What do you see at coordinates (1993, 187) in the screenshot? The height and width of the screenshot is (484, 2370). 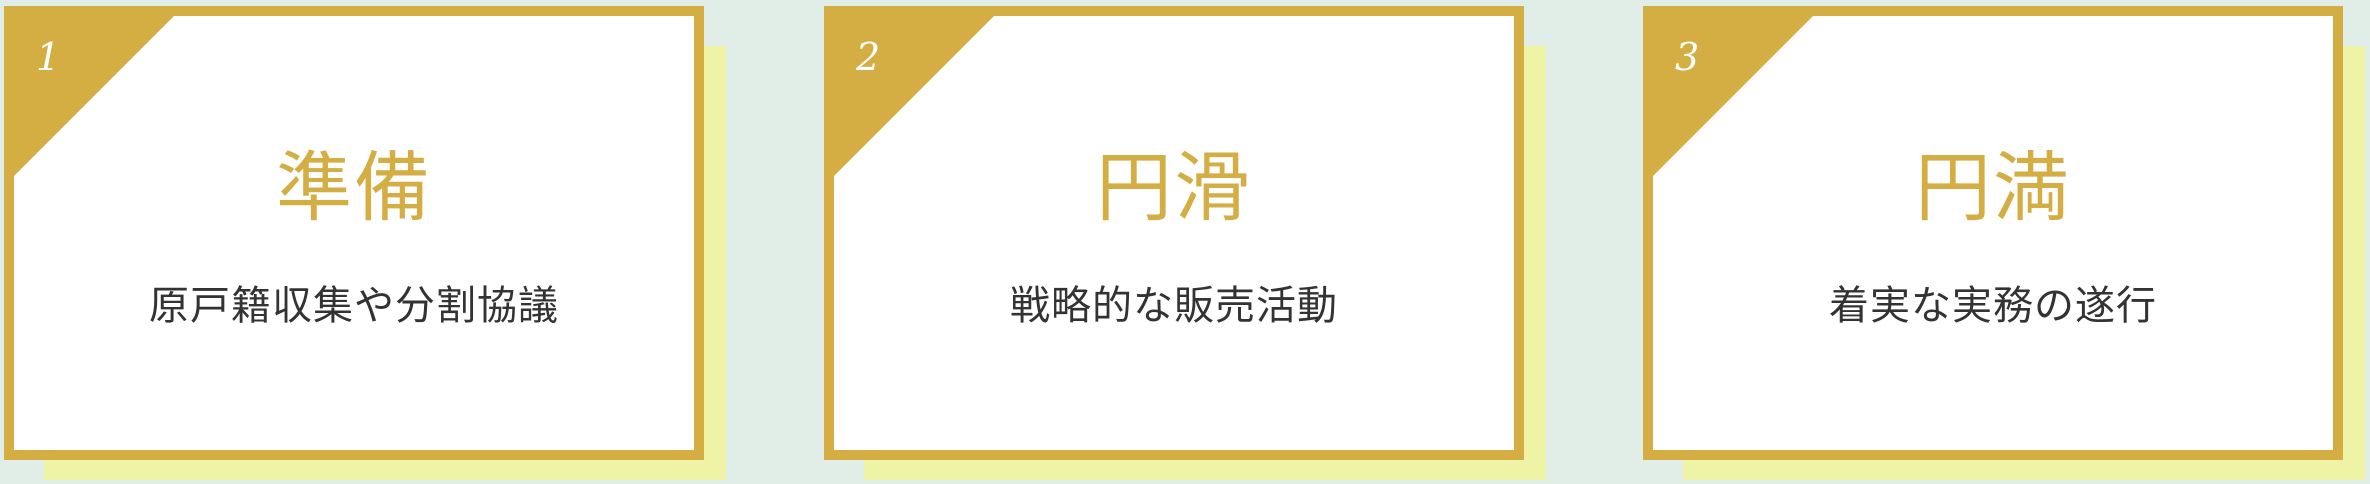 I see `step-title: 円満` at bounding box center [1993, 187].